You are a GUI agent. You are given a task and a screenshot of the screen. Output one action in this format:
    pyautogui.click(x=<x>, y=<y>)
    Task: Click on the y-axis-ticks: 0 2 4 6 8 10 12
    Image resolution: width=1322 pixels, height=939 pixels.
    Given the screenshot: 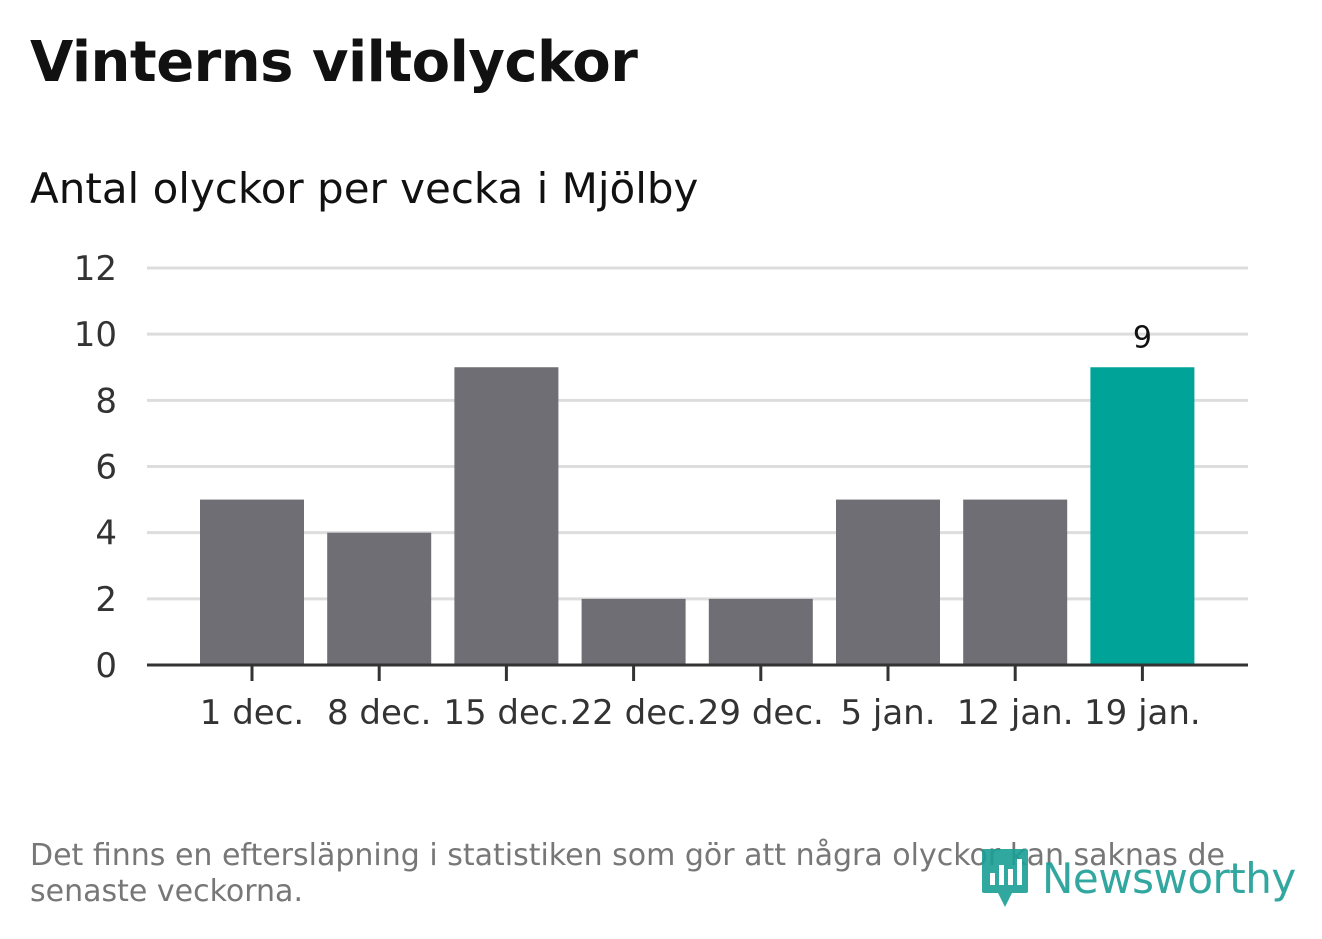 What is the action you would take?
    pyautogui.click(x=95, y=467)
    